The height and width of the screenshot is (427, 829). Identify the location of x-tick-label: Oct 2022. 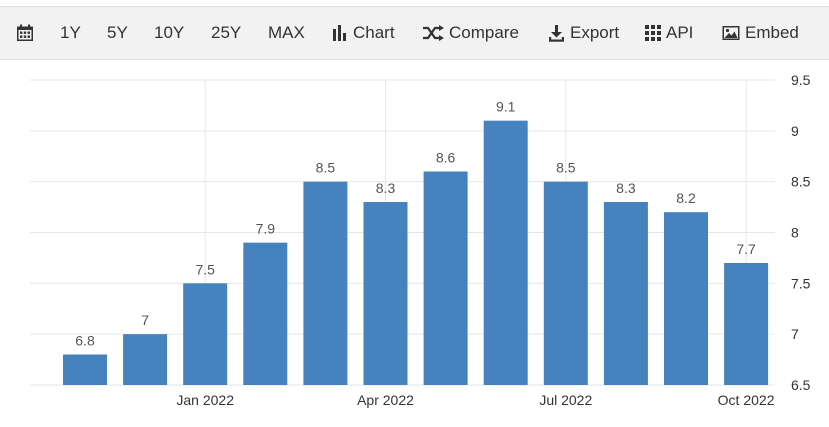
(746, 400).